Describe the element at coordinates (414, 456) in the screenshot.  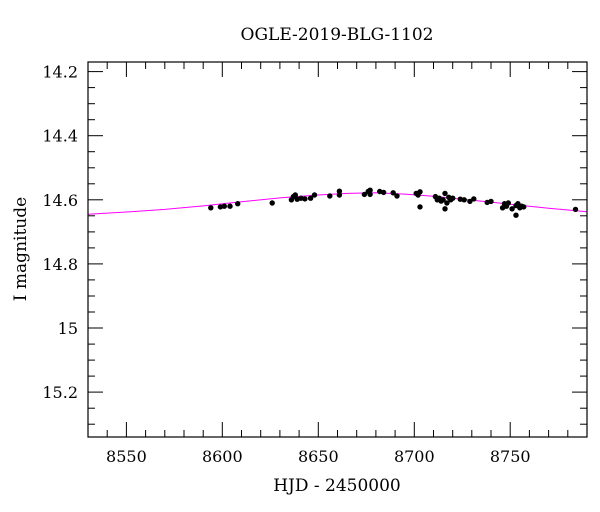
I see `x-tick-label: 8700` at that location.